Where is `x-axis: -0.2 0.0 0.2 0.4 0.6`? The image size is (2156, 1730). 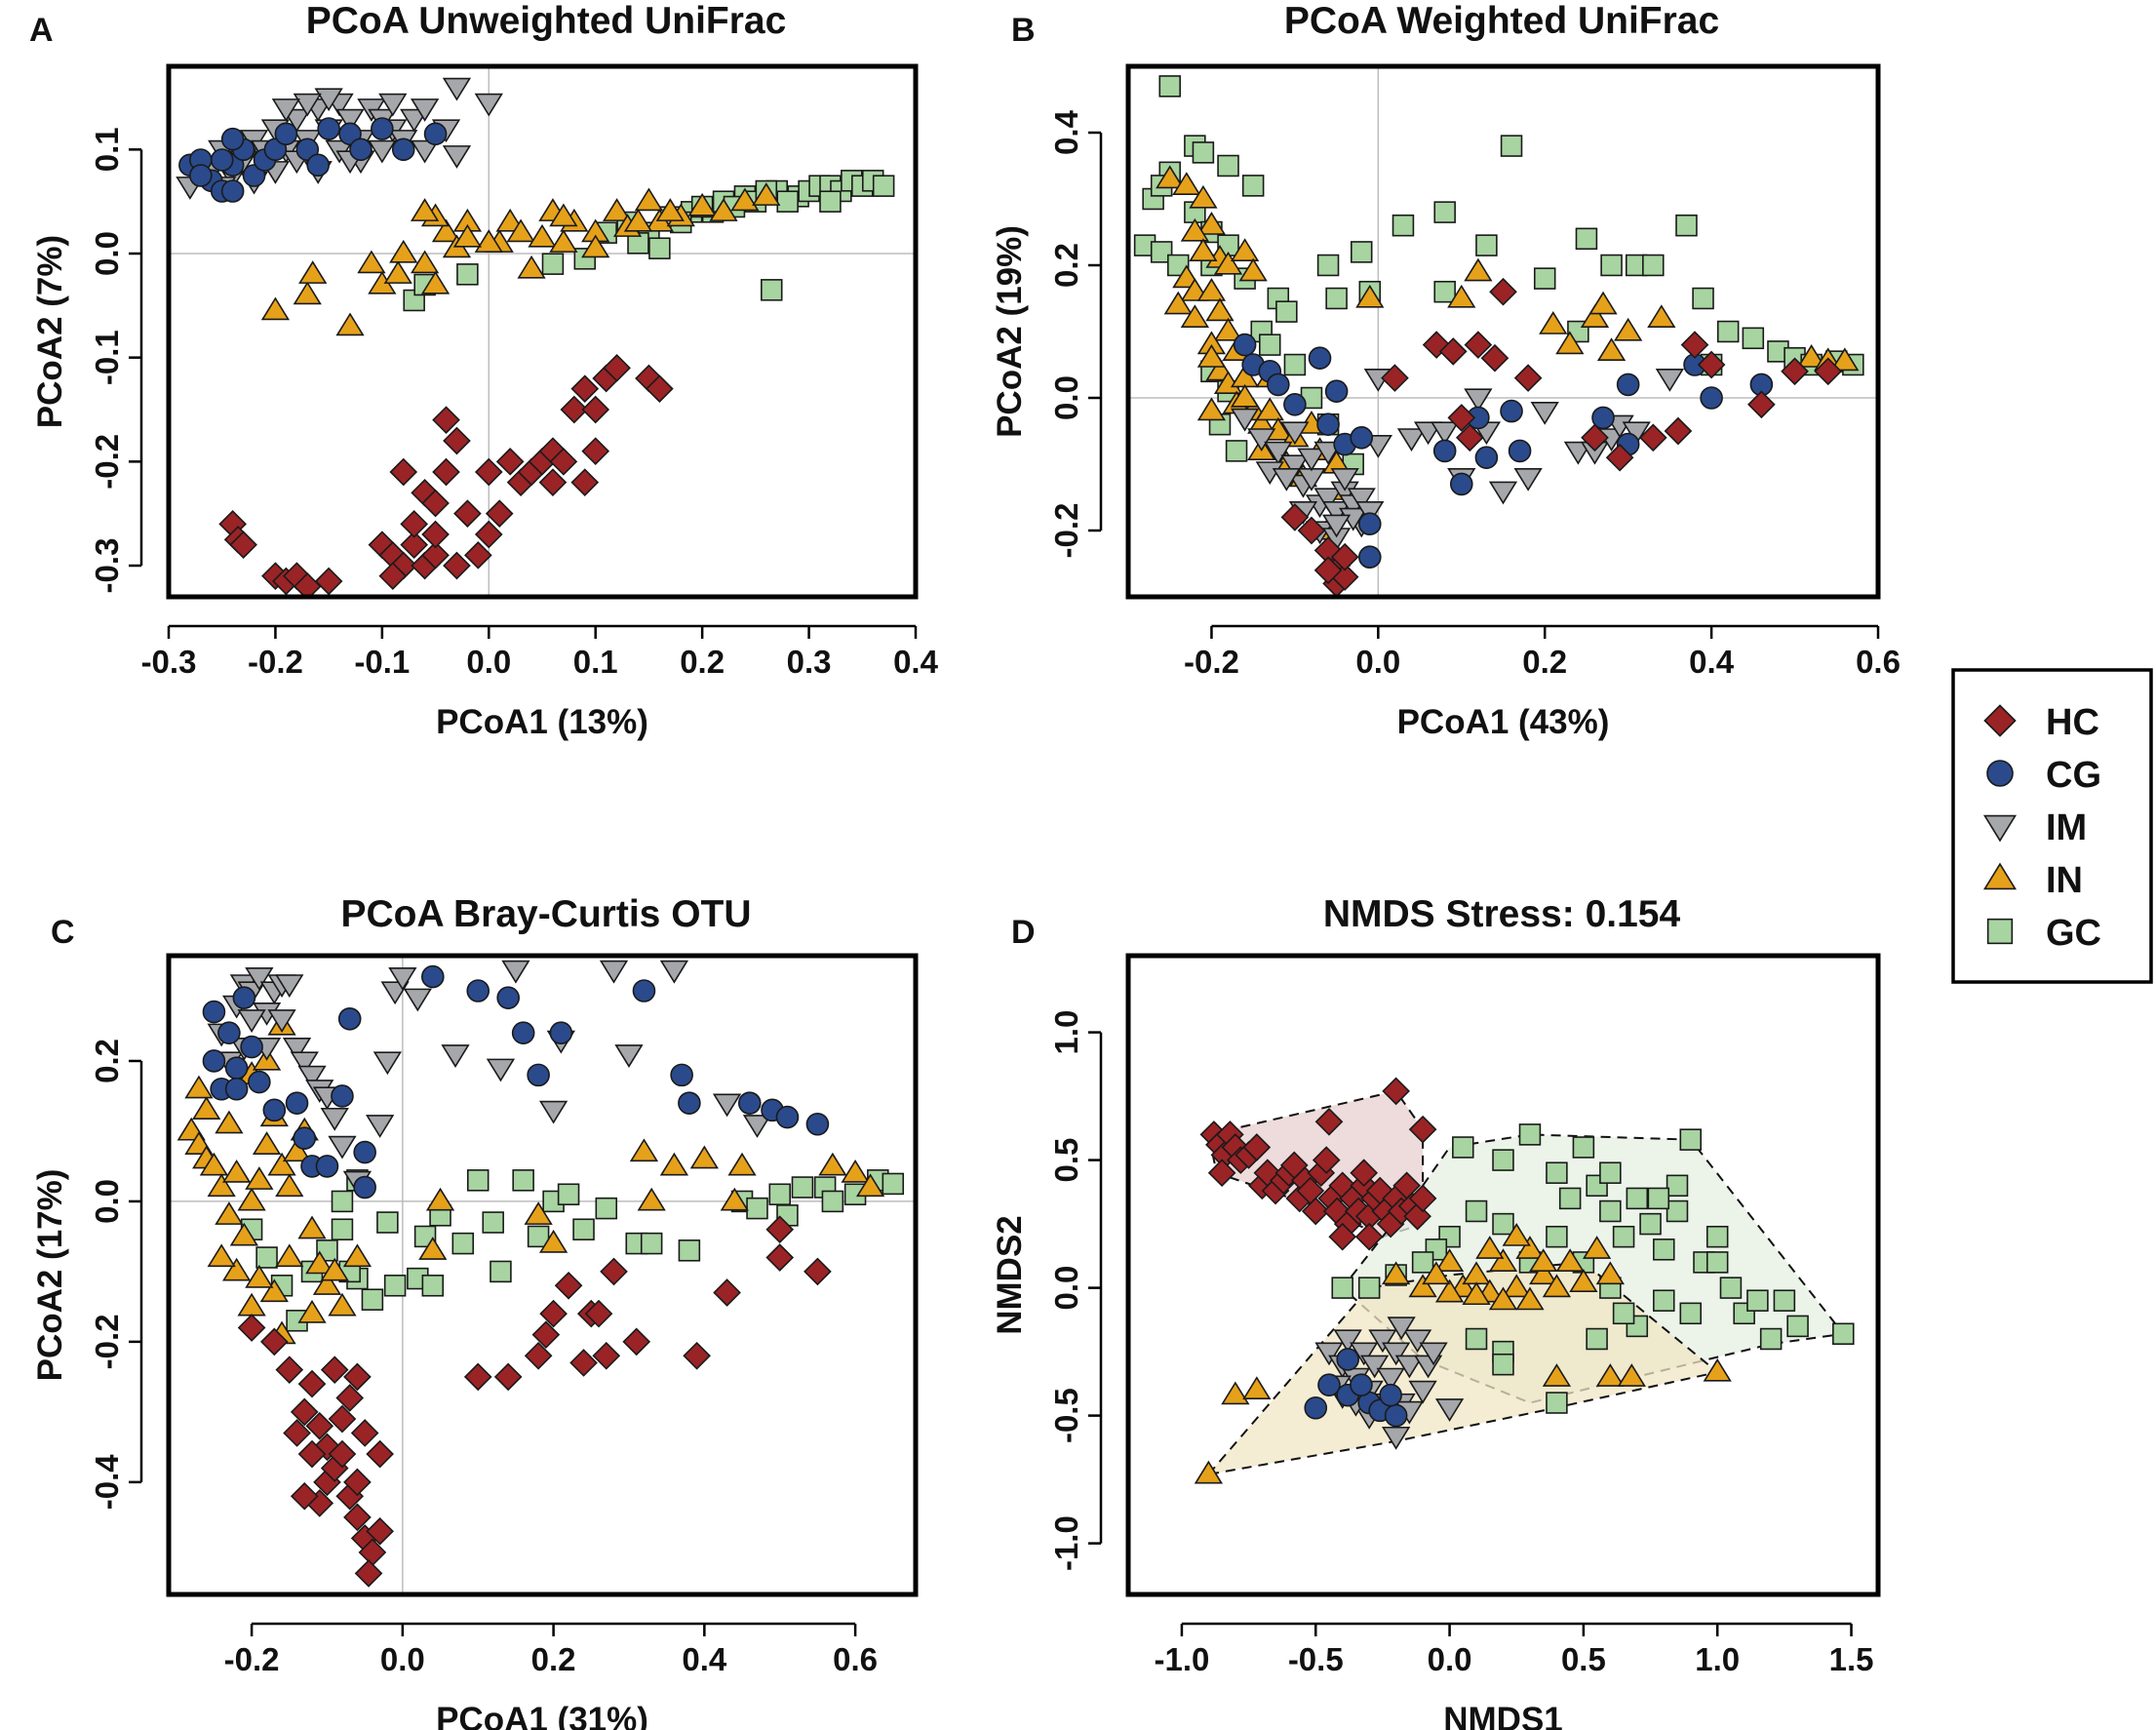 x-axis: -0.2 0.0 0.2 0.4 0.6 is located at coordinates (1542, 652).